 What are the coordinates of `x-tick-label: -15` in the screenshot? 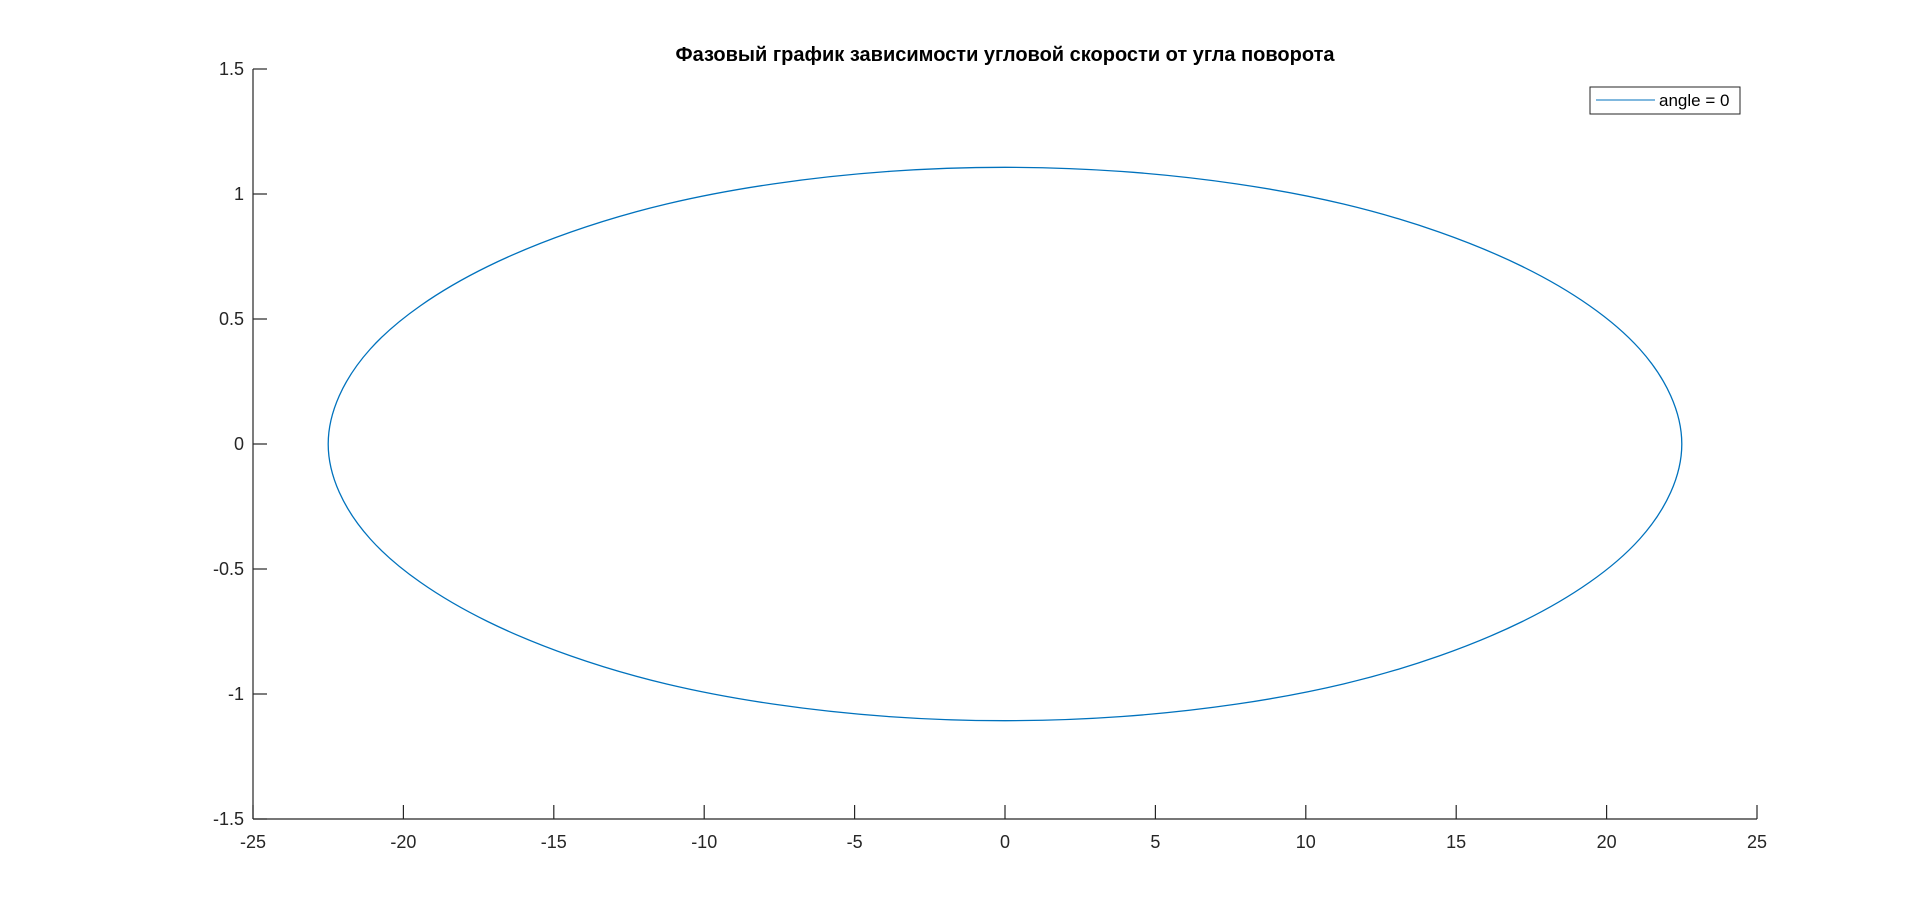 It's located at (554, 842).